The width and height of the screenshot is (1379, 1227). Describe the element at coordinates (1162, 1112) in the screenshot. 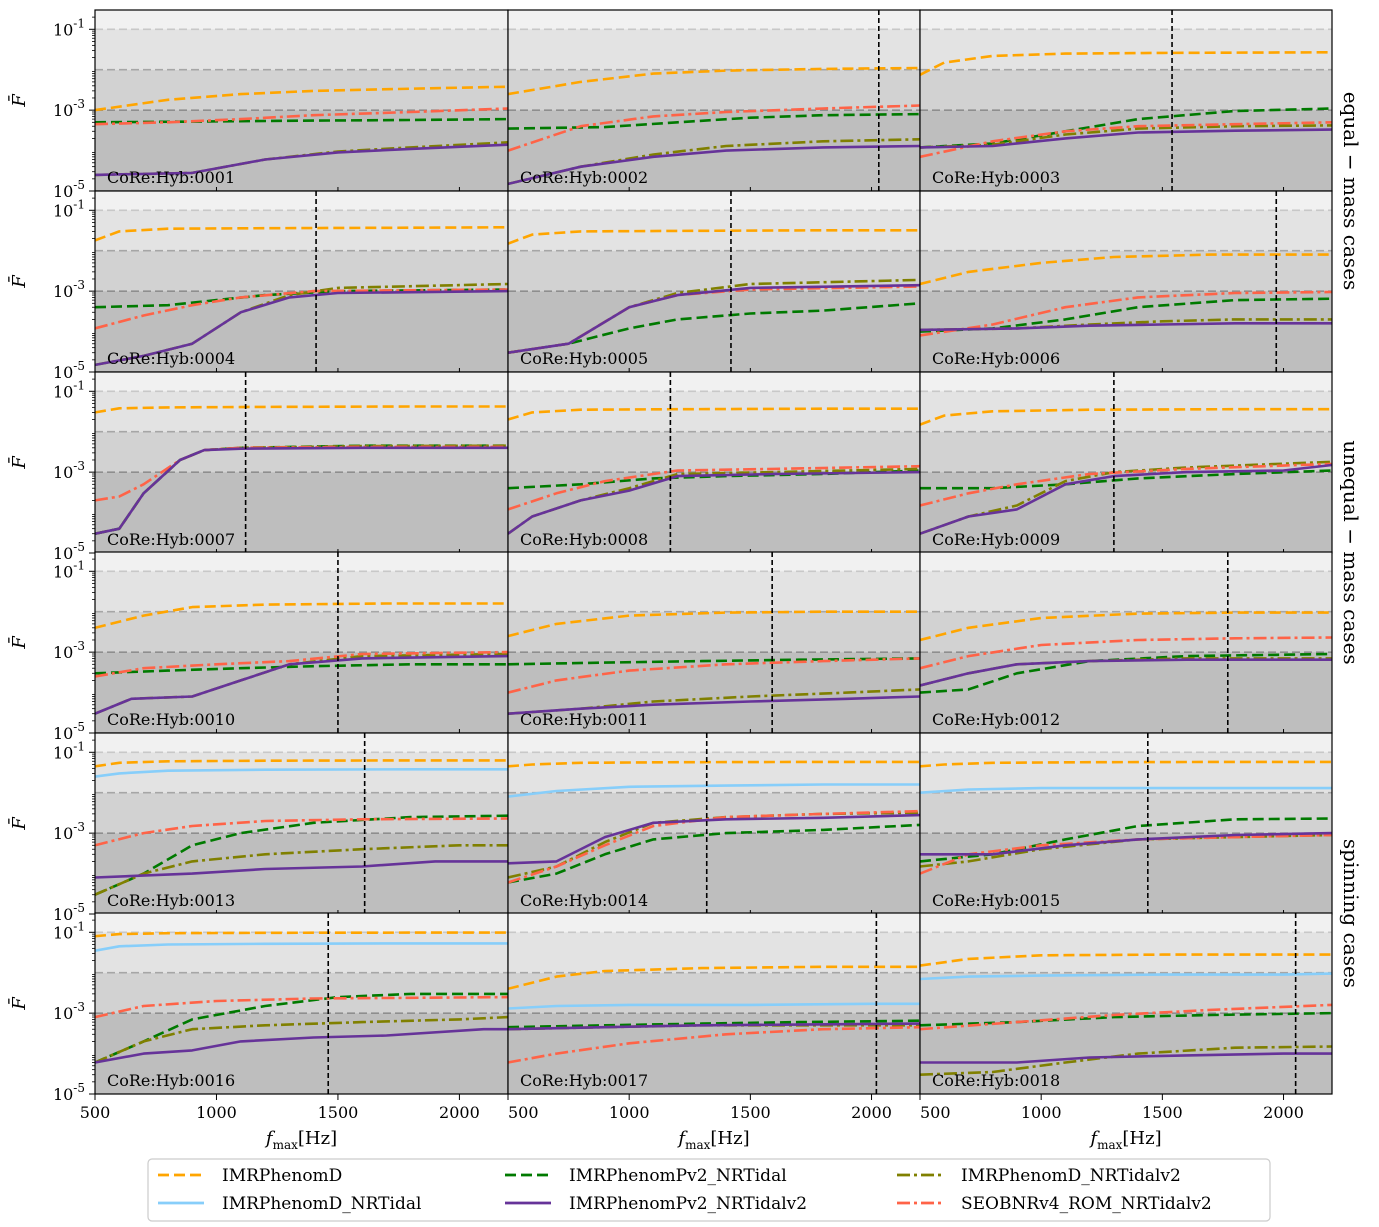

I see `x-tick-label: 1500` at that location.